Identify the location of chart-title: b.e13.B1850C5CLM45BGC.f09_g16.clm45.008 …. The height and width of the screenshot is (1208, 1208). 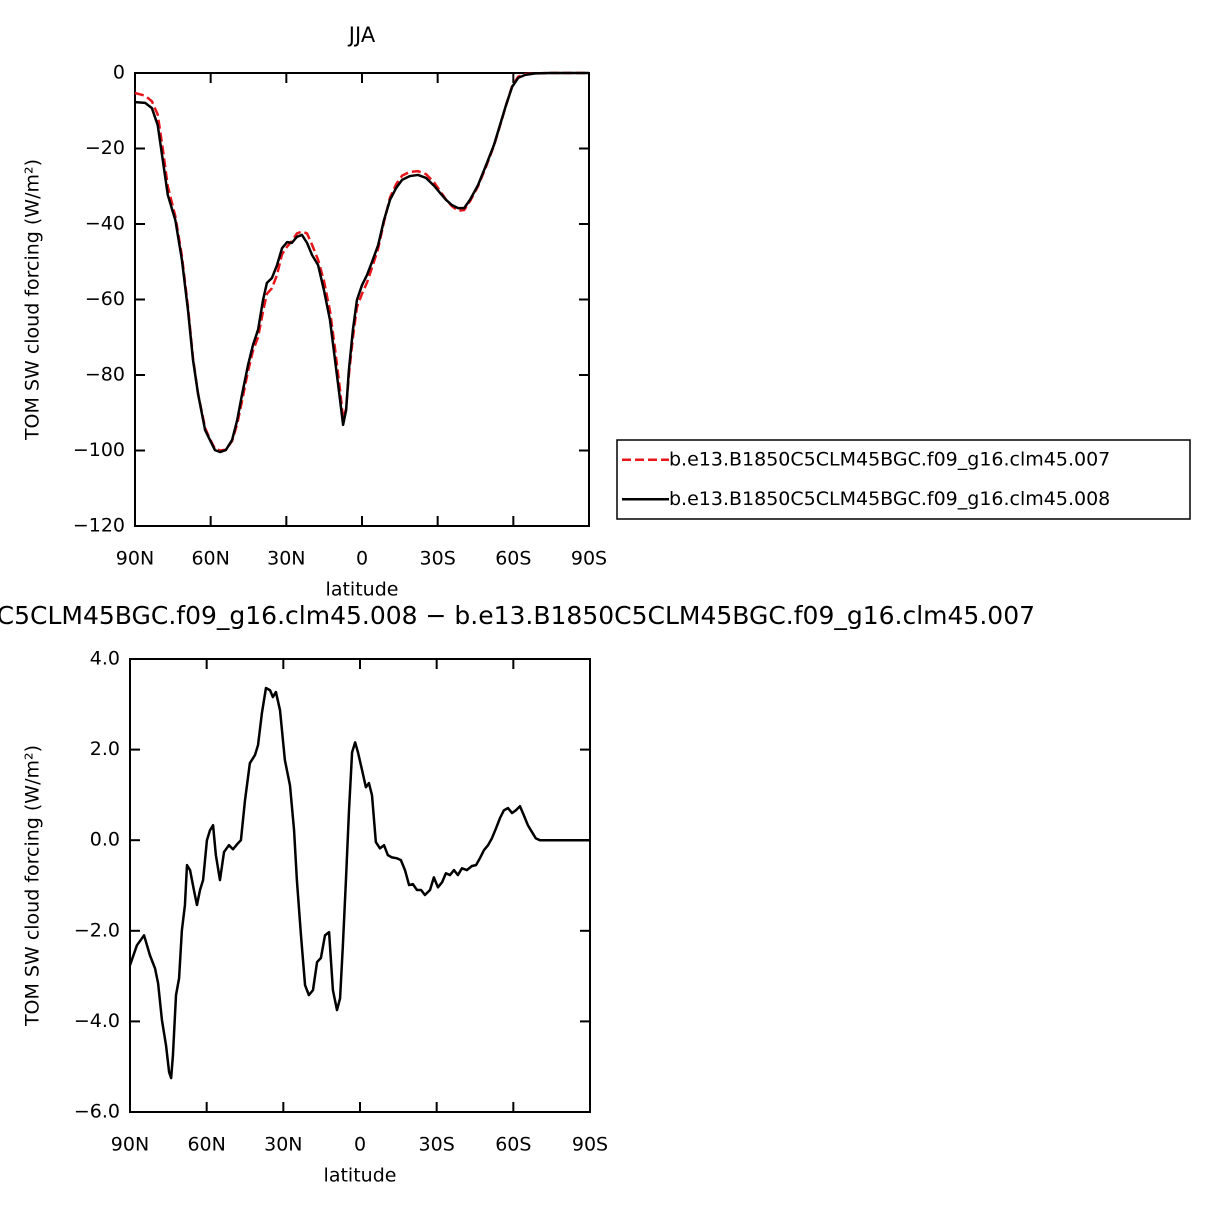
(517, 615).